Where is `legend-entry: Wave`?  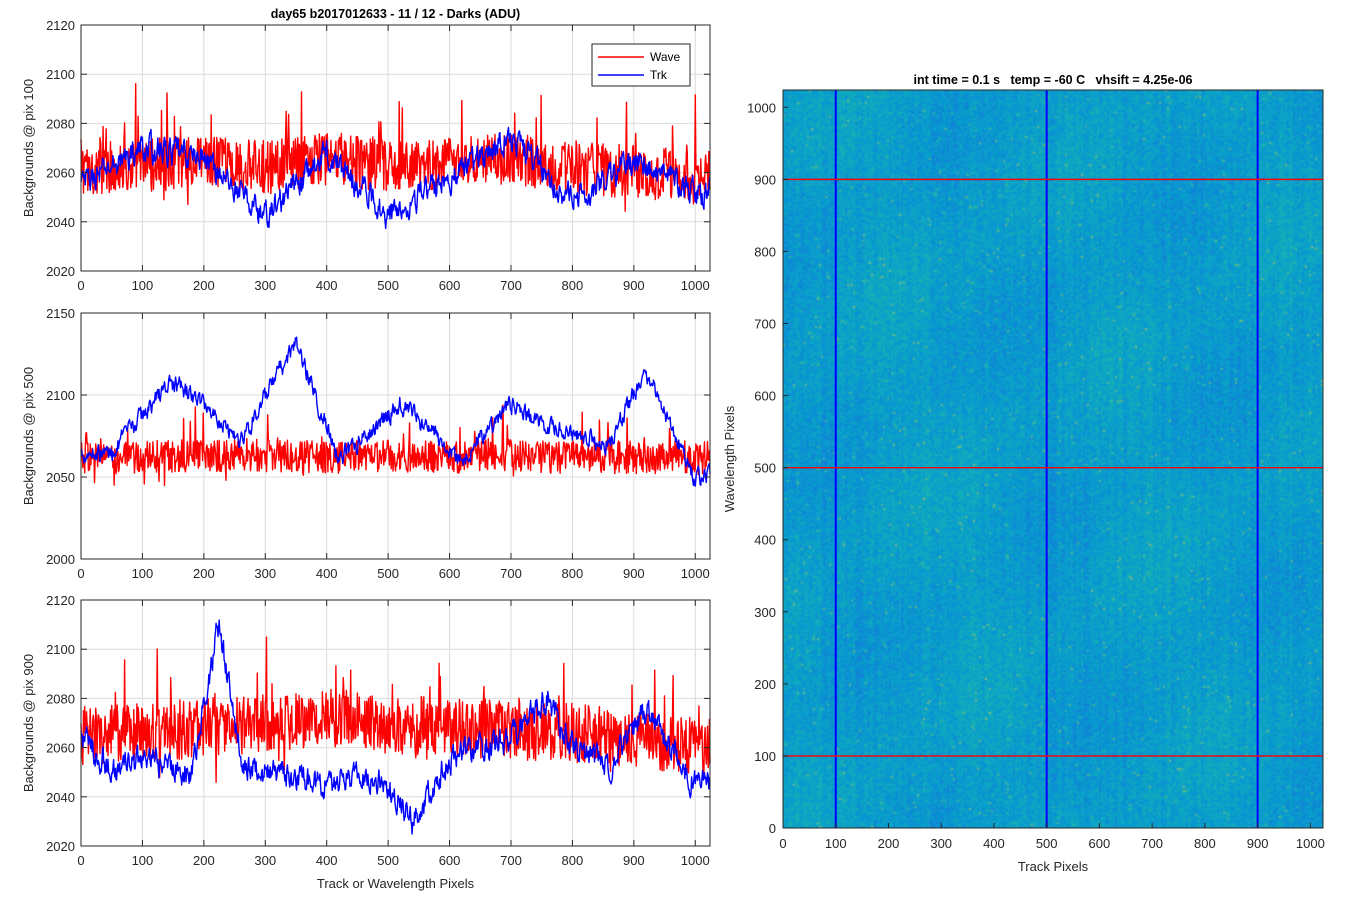
legend-entry: Wave is located at coordinates (665, 57).